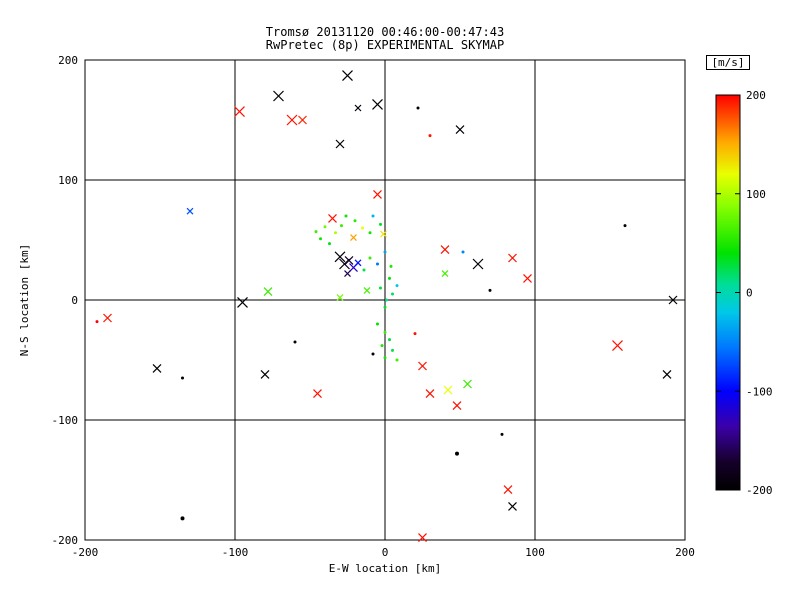  Describe the element at coordinates (24, 300) in the screenshot. I see `svg-text: N-S location [km]` at that location.